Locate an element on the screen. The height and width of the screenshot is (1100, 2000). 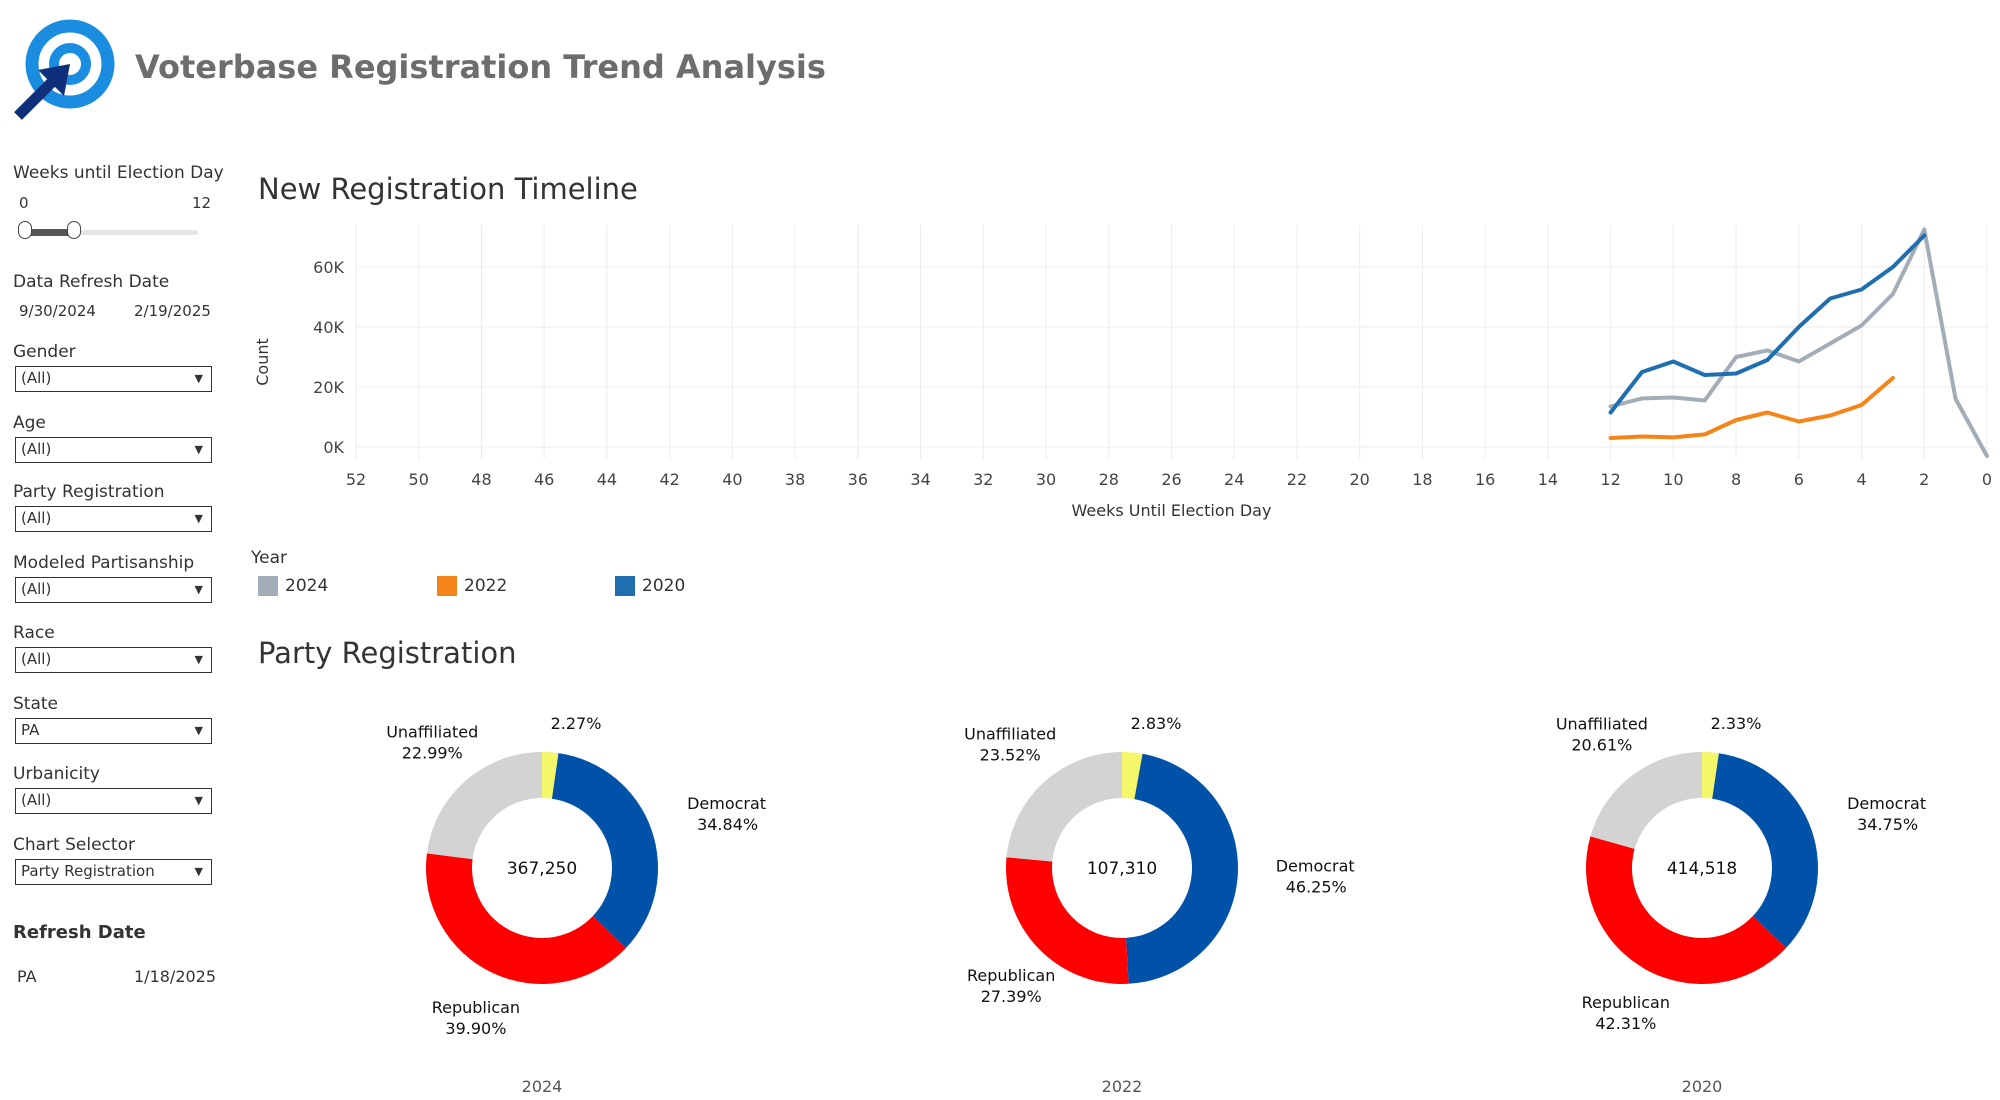
refresh-date-value: 1/18/2025 is located at coordinates (175, 976).